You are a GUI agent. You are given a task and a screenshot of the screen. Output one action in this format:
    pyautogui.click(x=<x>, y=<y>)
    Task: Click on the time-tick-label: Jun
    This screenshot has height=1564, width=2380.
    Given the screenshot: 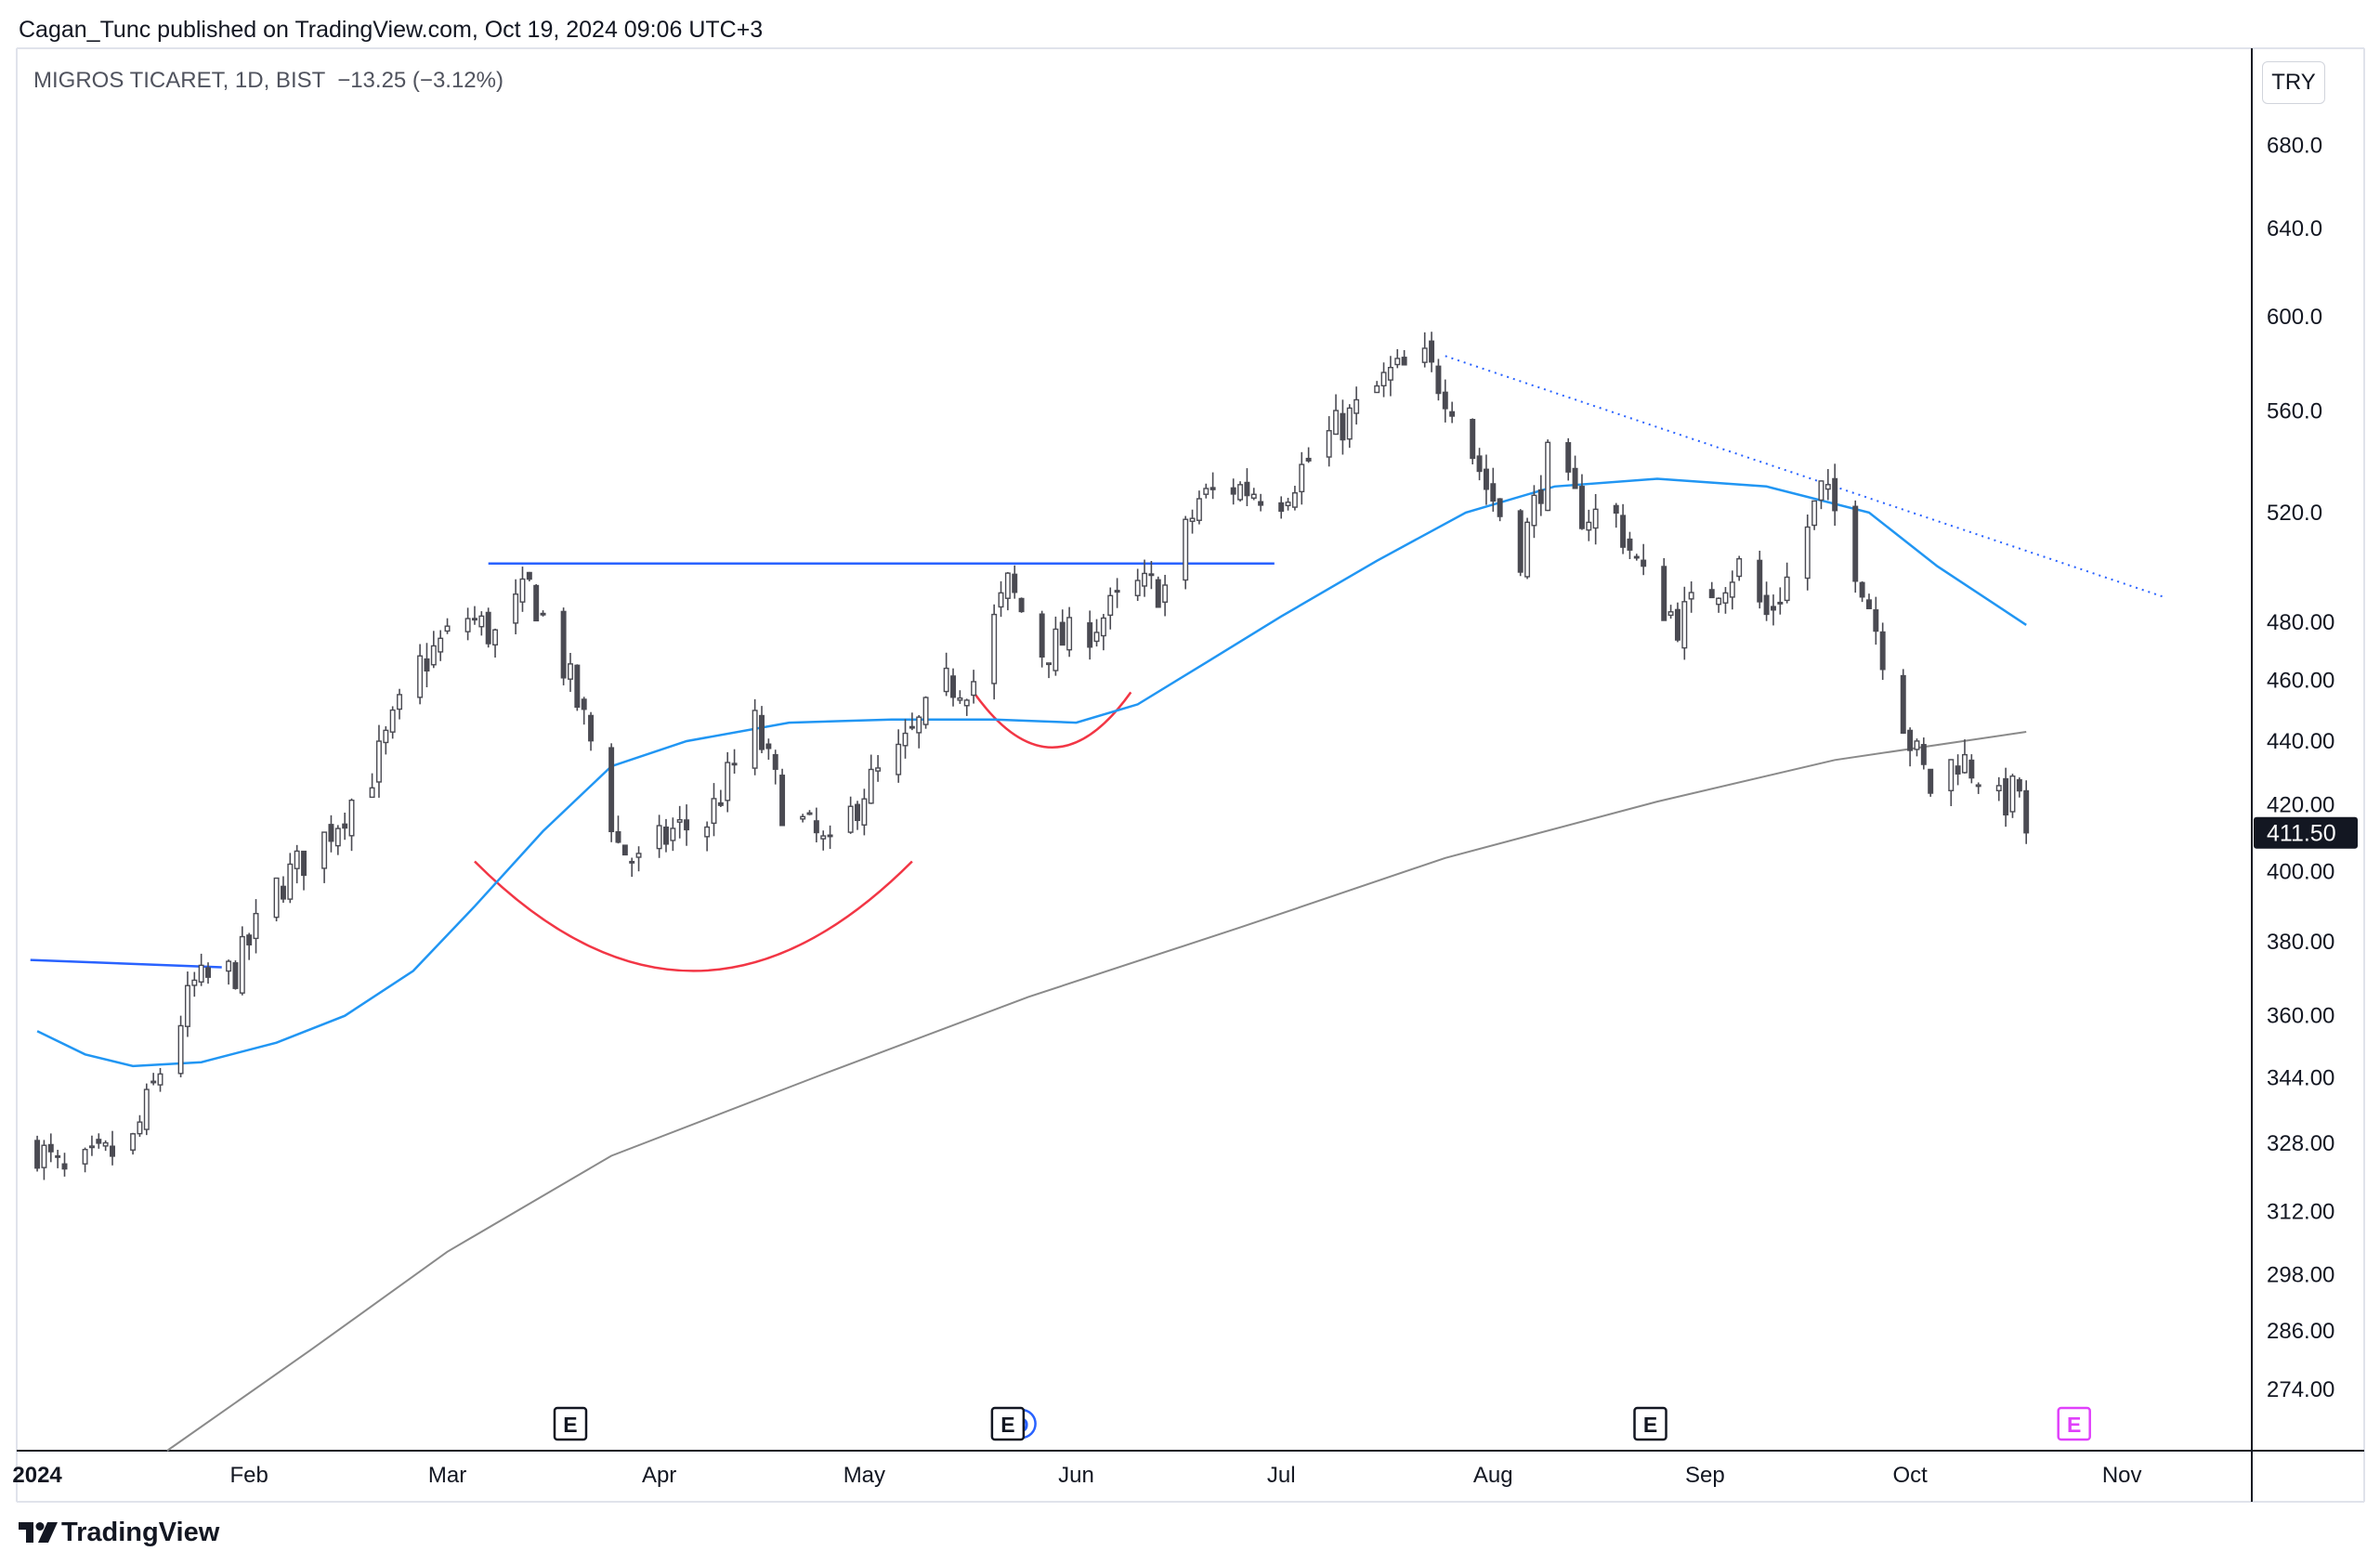 What is the action you would take?
    pyautogui.click(x=1076, y=1475)
    